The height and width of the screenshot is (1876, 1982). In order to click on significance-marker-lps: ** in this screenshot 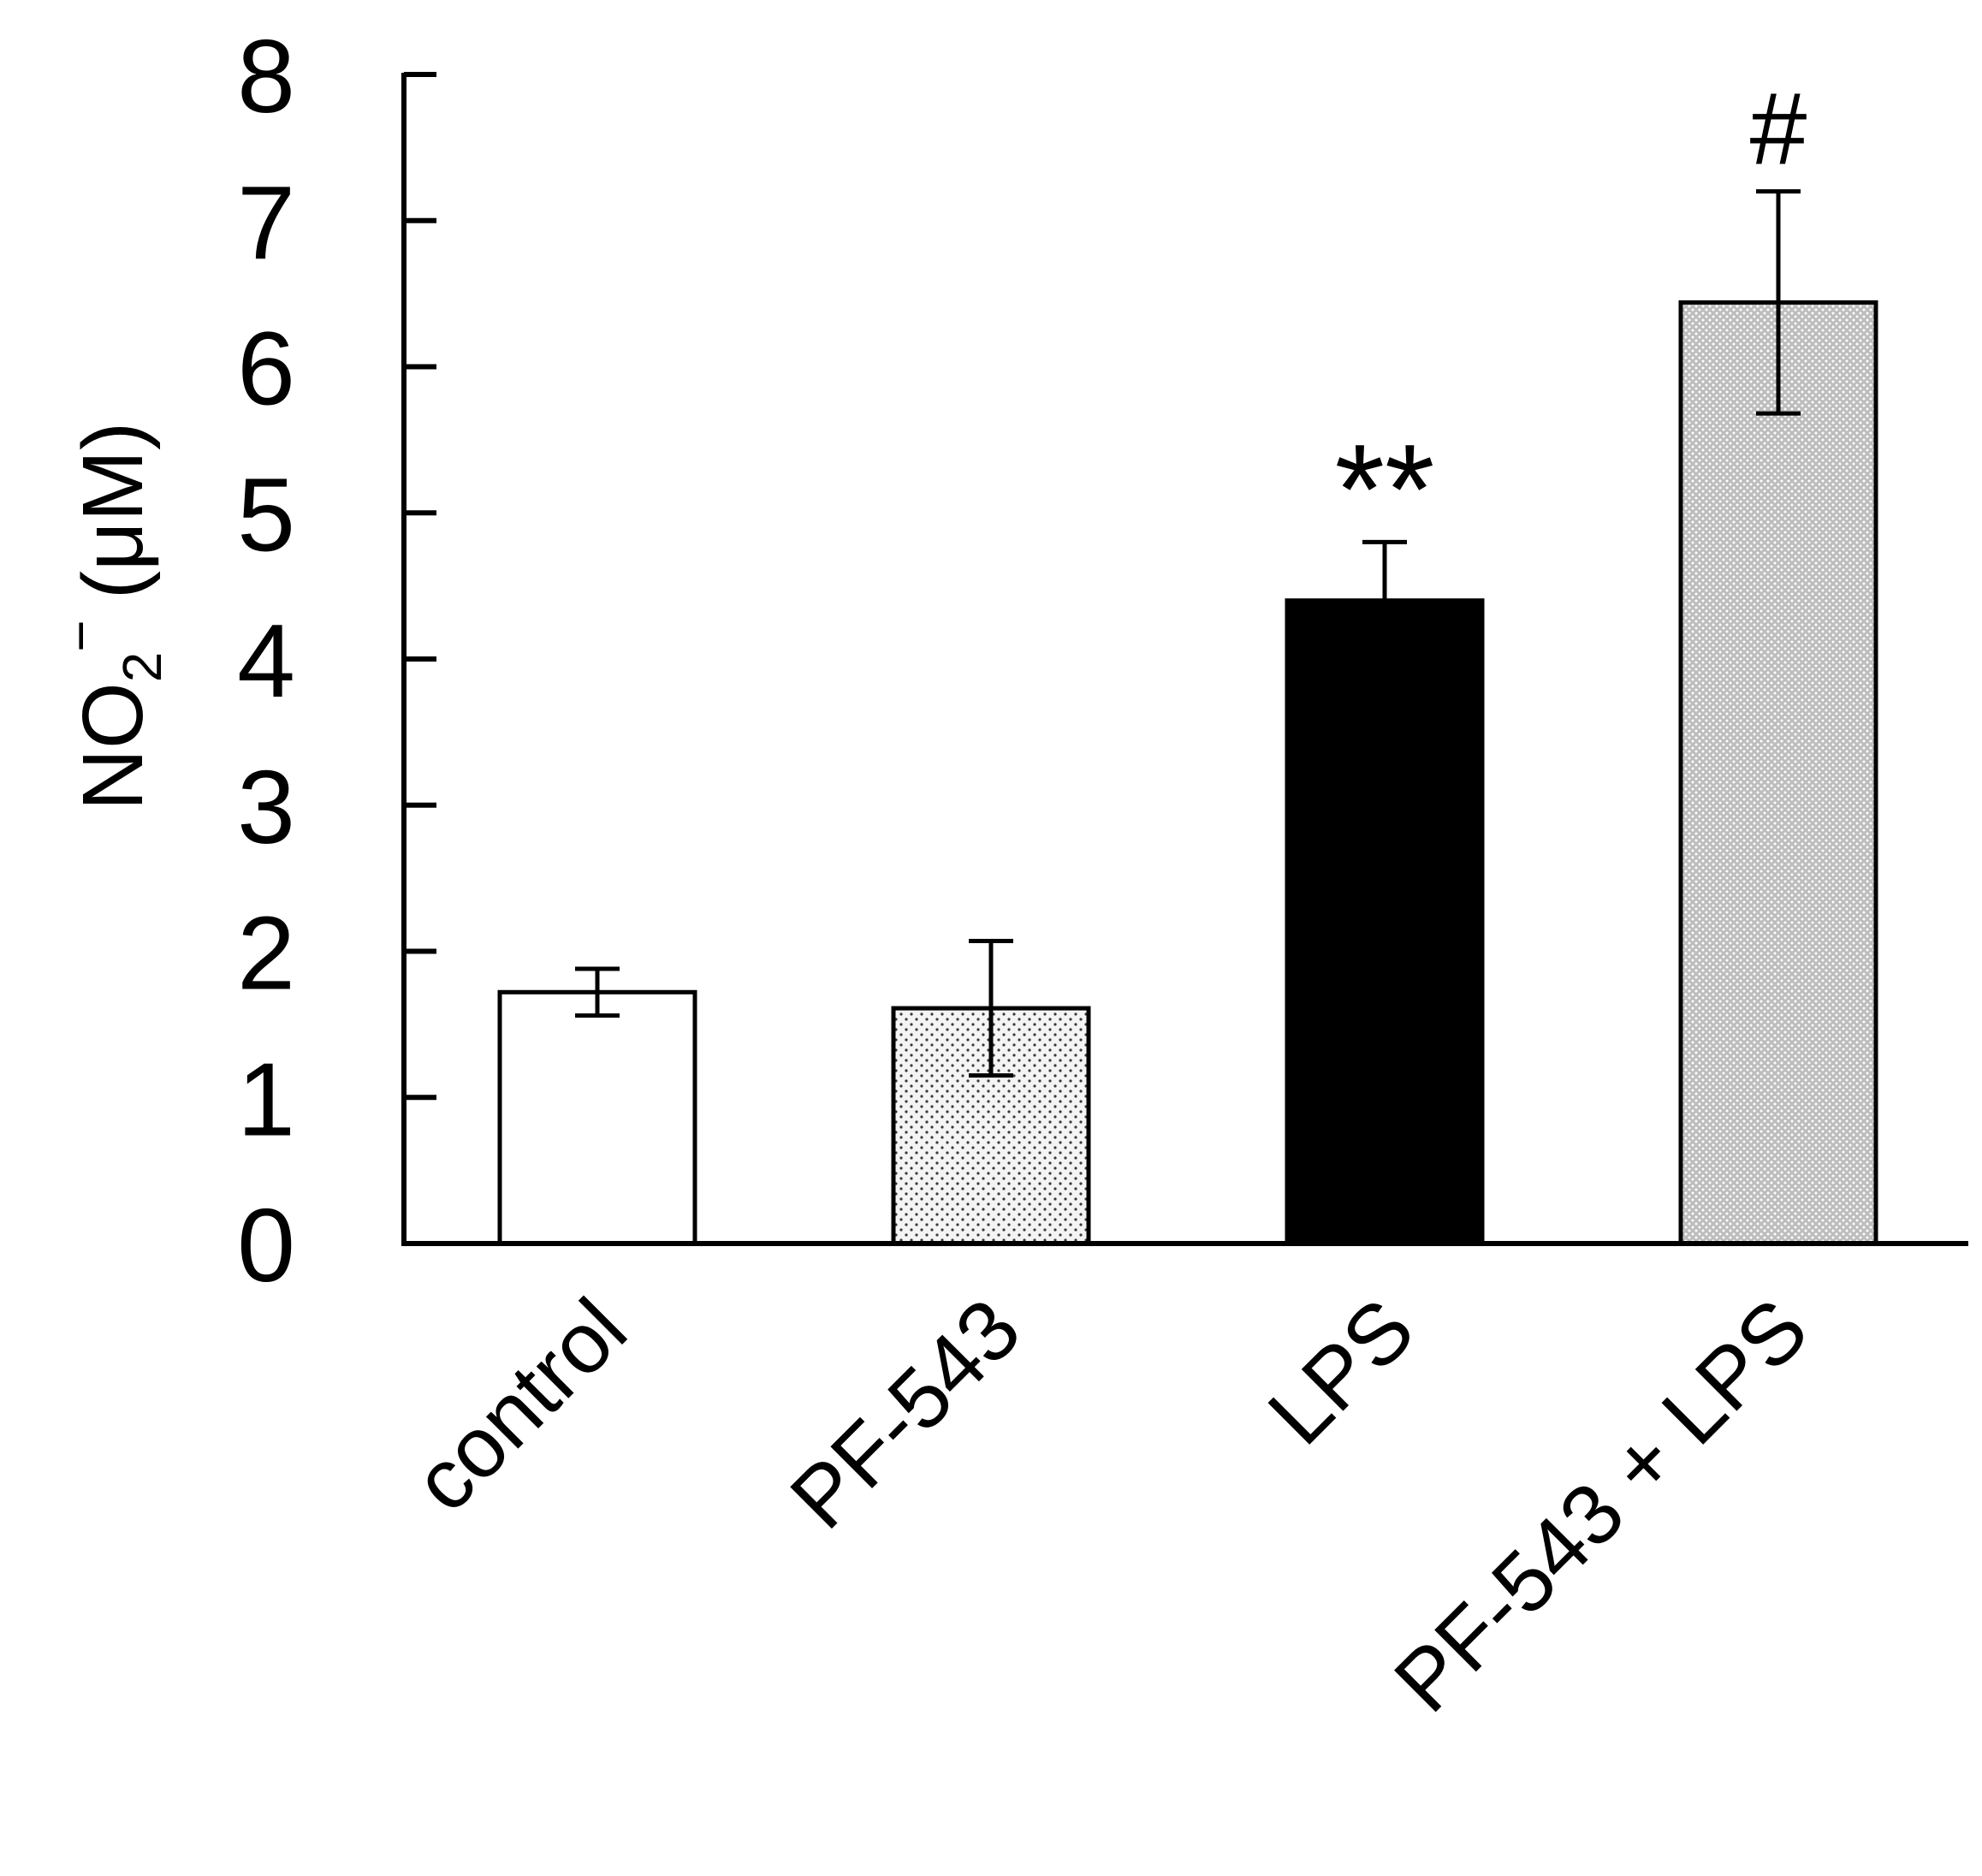, I will do `click(1385, 489)`.